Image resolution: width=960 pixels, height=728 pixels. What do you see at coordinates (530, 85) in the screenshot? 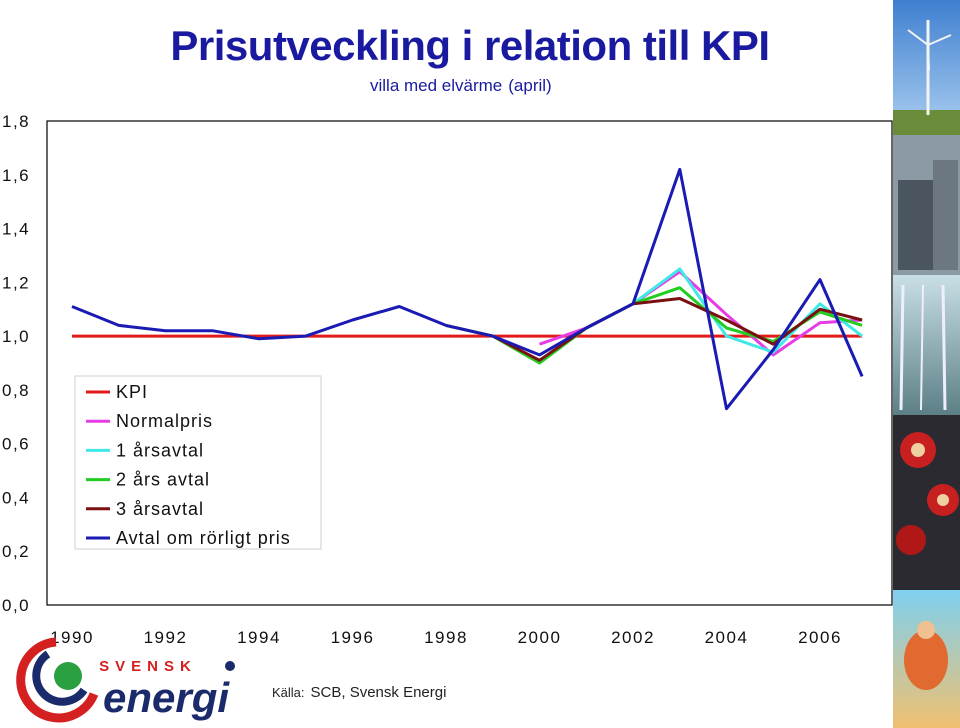
I see `subtitle-extra: (april)` at bounding box center [530, 85].